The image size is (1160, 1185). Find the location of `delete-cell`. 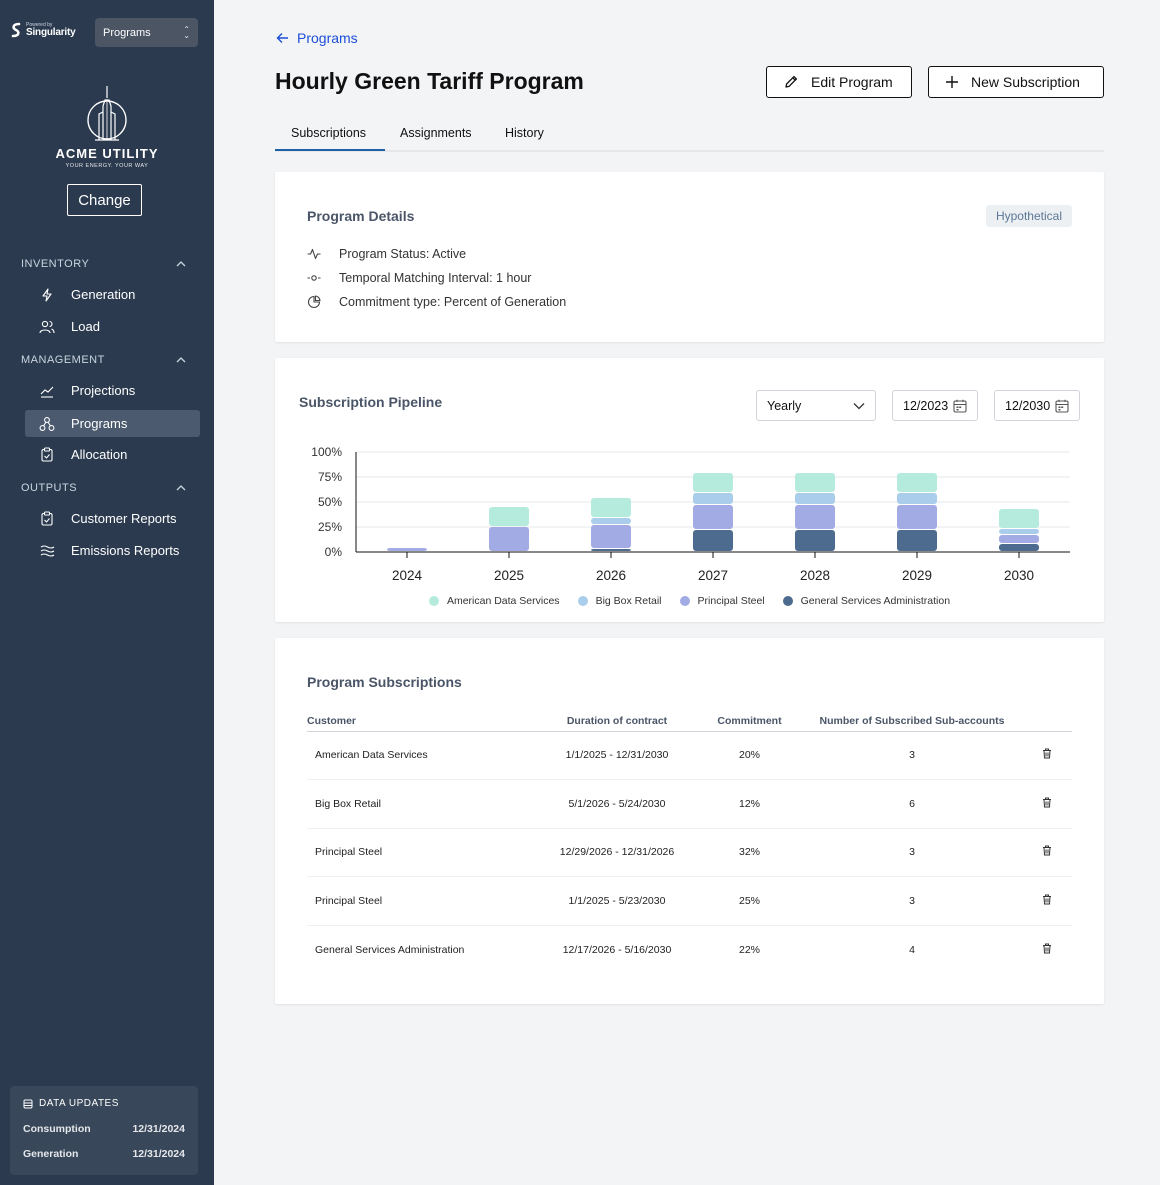

delete-cell is located at coordinates (1047, 852).